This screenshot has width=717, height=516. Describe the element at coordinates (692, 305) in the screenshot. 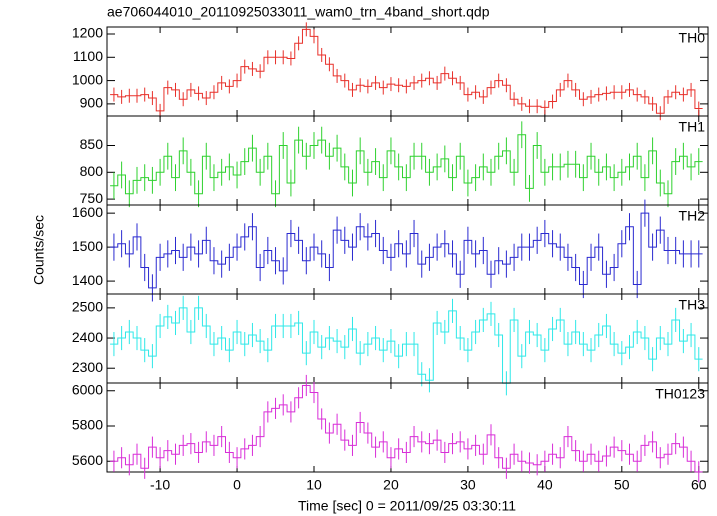

I see `panel-label: TH3` at that location.